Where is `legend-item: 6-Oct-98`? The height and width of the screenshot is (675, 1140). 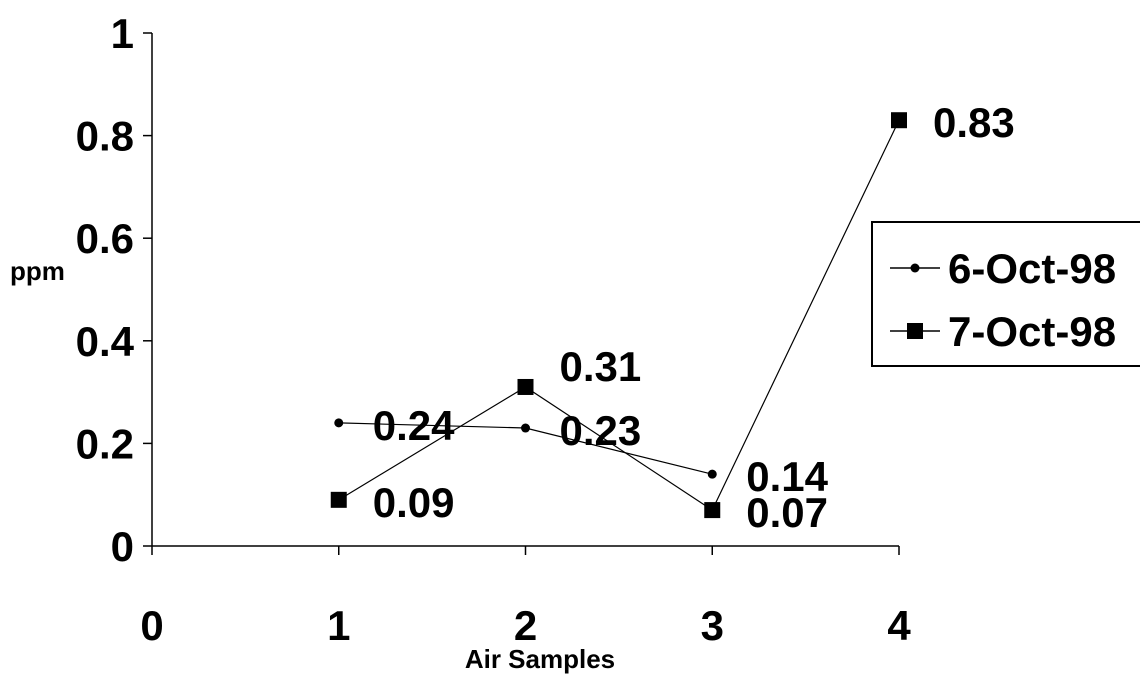 legend-item: 6-Oct-98 is located at coordinates (1003, 268).